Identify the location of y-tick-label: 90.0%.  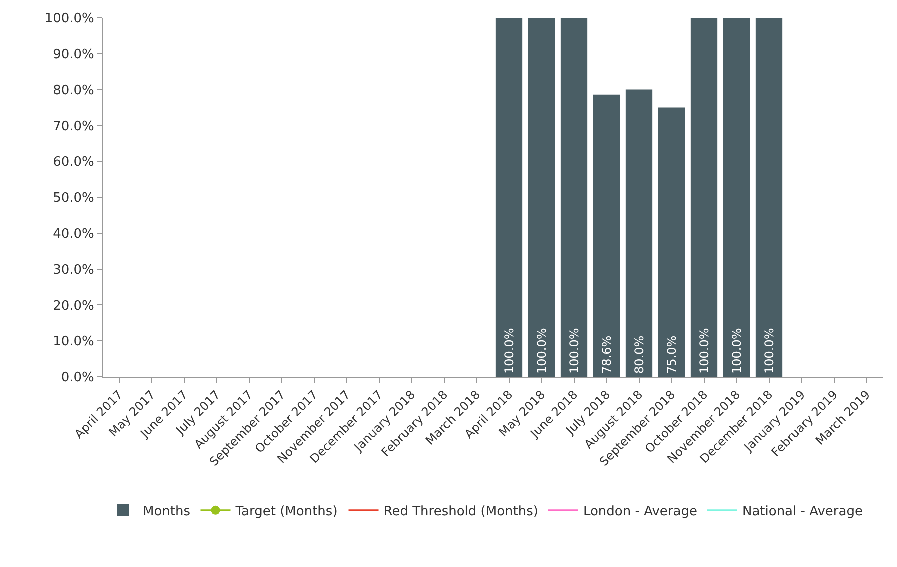
(73, 54).